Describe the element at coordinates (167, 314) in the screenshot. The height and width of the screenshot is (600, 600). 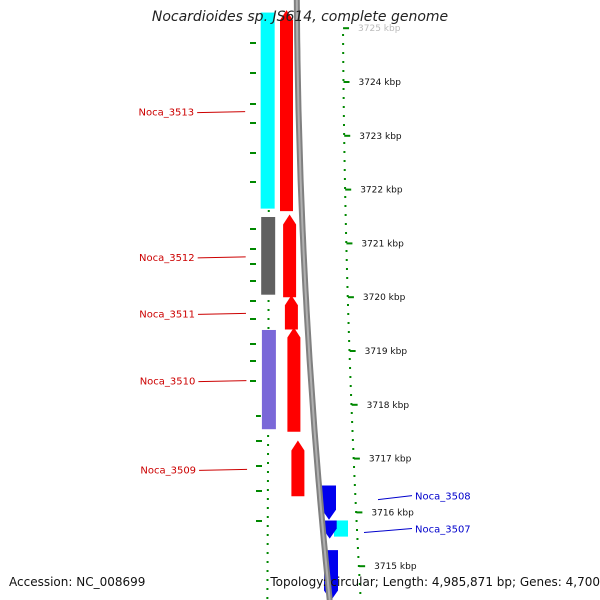
I see `gene-label: Noca_3511` at that location.